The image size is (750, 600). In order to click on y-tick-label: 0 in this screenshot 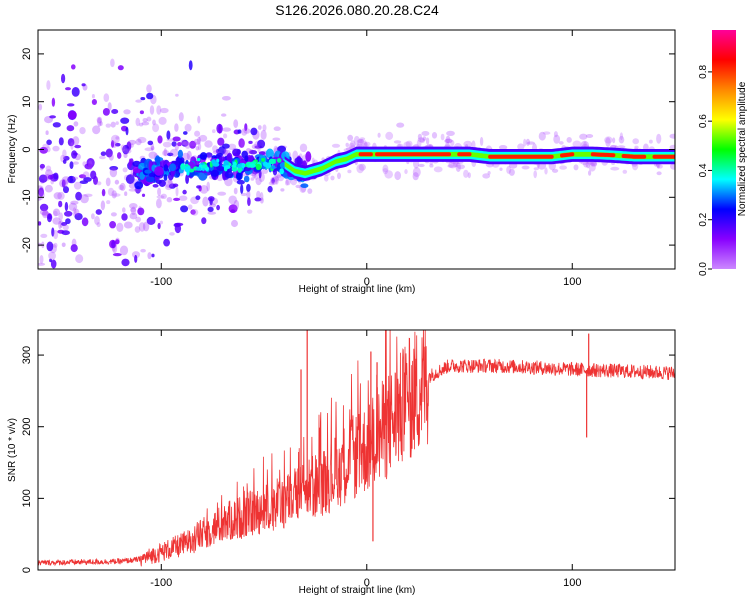, I will do `click(27, 149)`.